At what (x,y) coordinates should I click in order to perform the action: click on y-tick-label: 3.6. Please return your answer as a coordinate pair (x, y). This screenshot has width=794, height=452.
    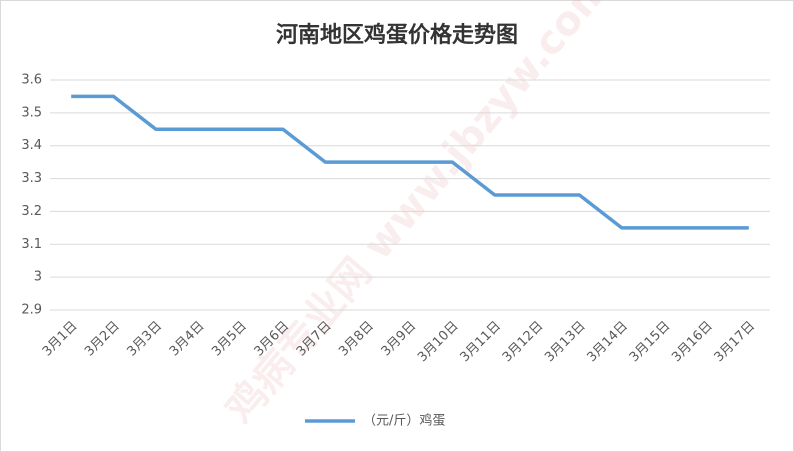
    Looking at the image, I should click on (31, 80).